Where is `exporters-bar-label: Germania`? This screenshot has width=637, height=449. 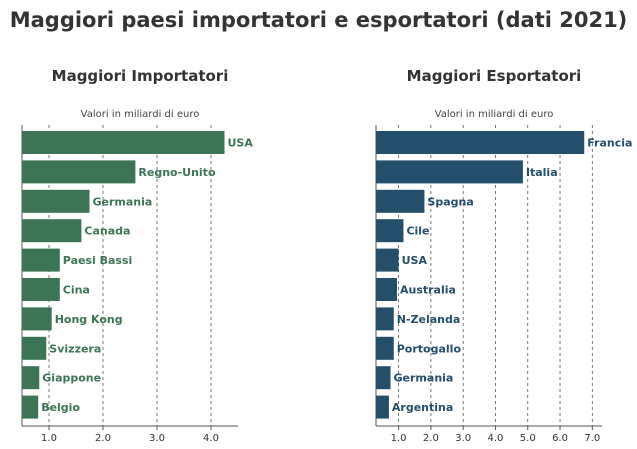 exporters-bar-label: Germania is located at coordinates (424, 378).